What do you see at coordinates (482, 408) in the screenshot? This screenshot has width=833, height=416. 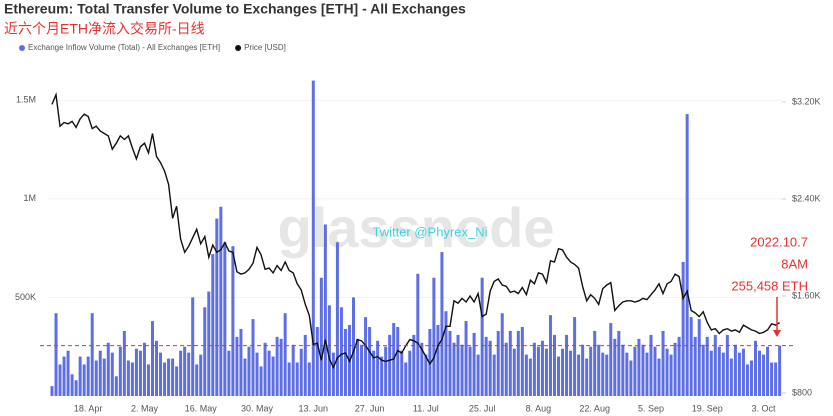 I see `x-tick-label: 25. Jul` at bounding box center [482, 408].